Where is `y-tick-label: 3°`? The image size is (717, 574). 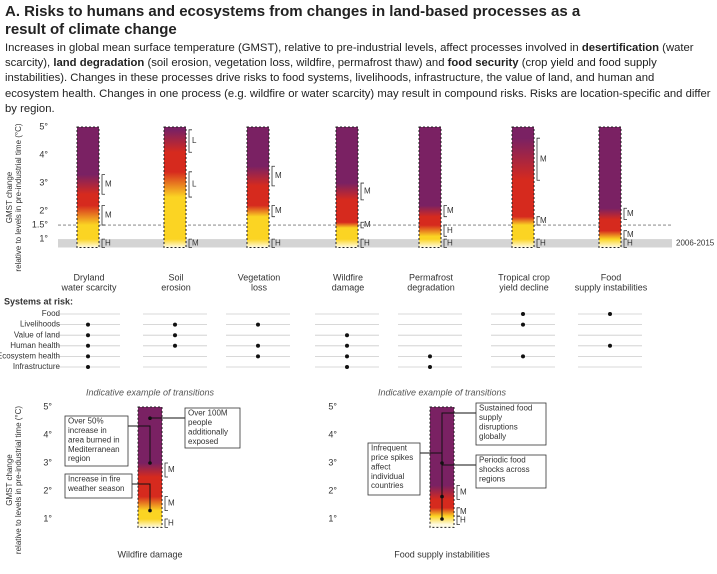
y-tick-label: 3° is located at coordinates (43, 182).